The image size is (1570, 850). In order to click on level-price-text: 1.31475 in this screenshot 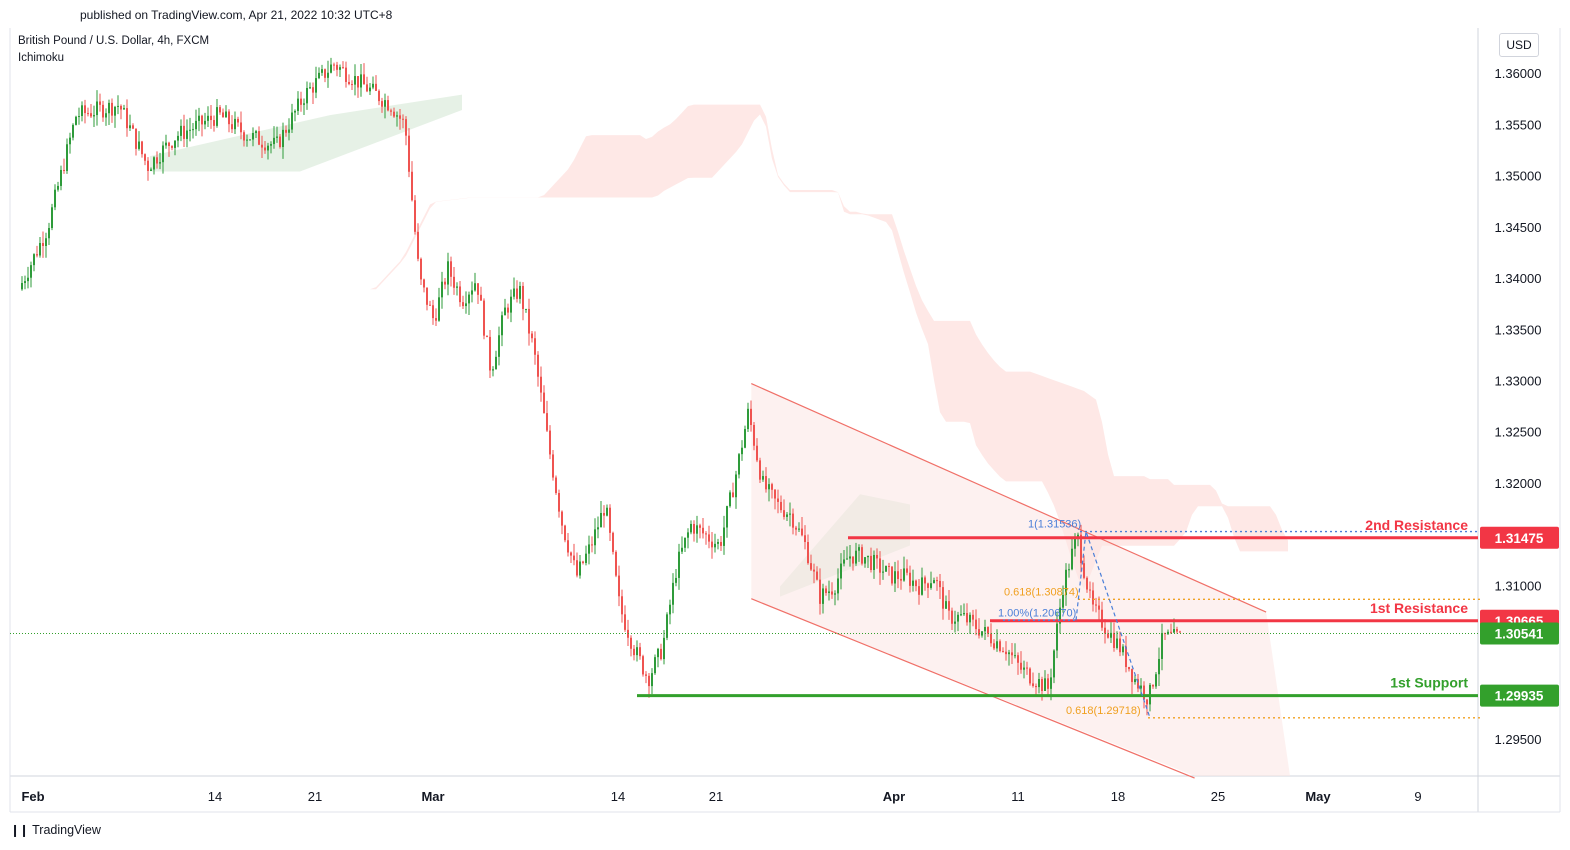, I will do `click(1519, 538)`.